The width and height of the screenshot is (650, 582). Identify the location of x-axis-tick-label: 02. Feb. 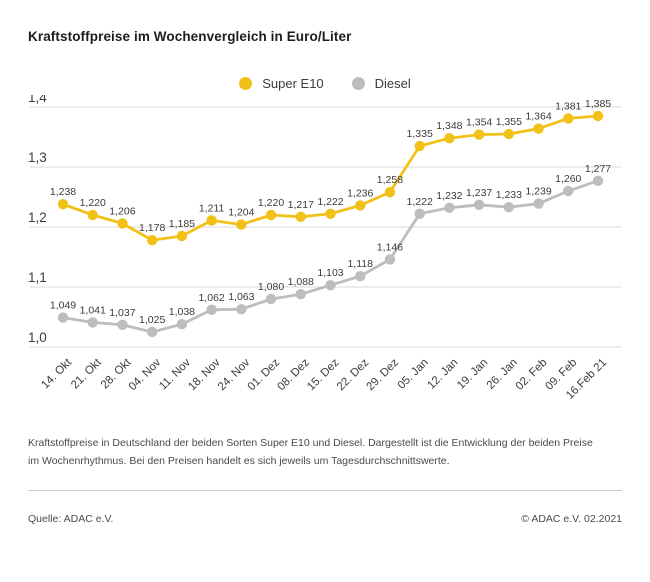
(532, 375).